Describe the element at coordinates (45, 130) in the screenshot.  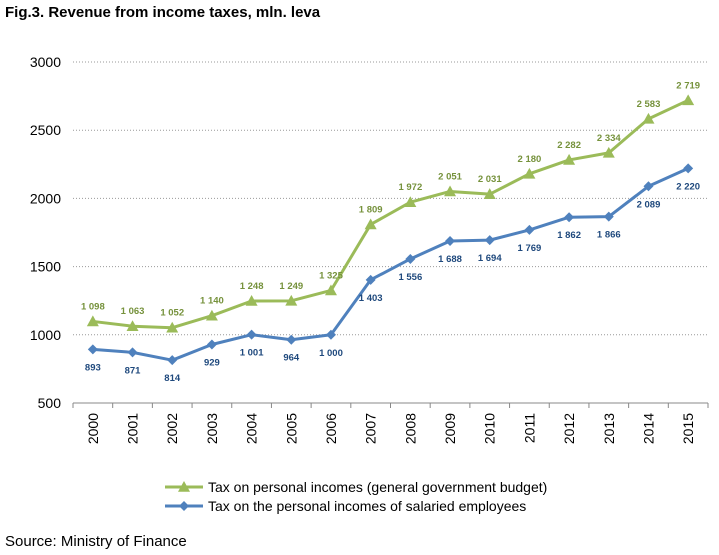
I see `y-tick-label: 2500` at that location.